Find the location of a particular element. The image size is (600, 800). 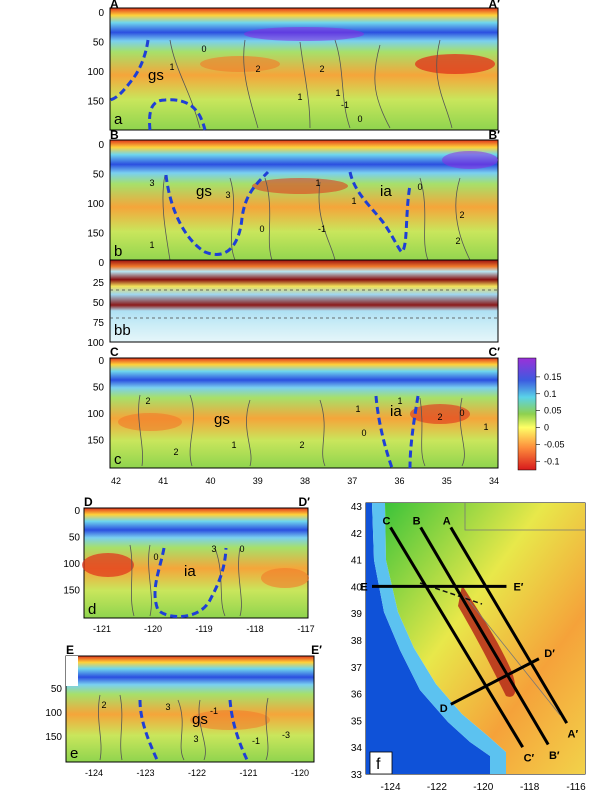

panel-b-corner-left: B is located at coordinates (114, 135).